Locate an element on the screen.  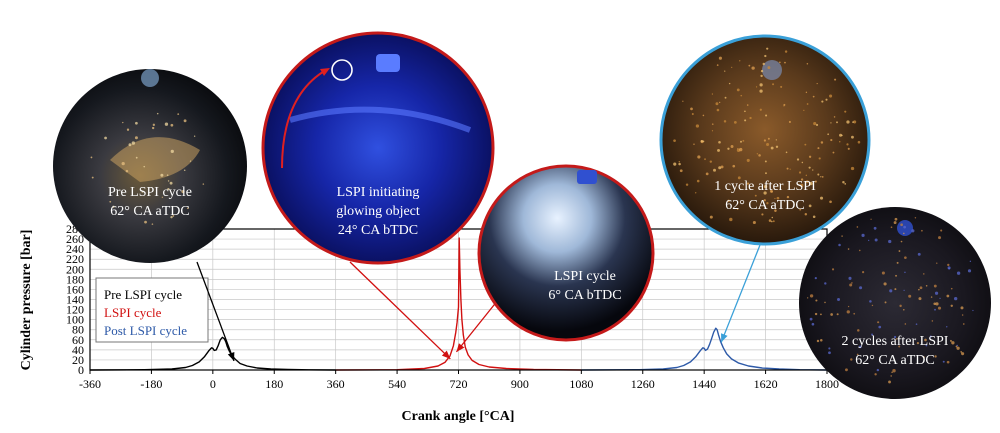
y-tick-label: 120 is located at coordinates (75, 310).